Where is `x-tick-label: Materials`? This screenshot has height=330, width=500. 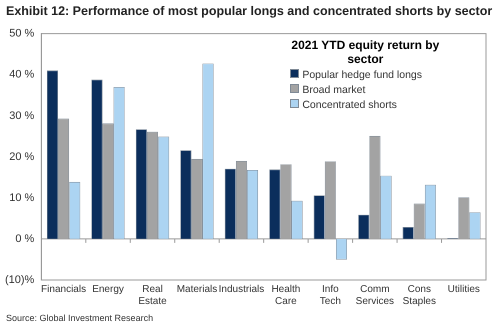 x-tick-label: Materials is located at coordinates (197, 289).